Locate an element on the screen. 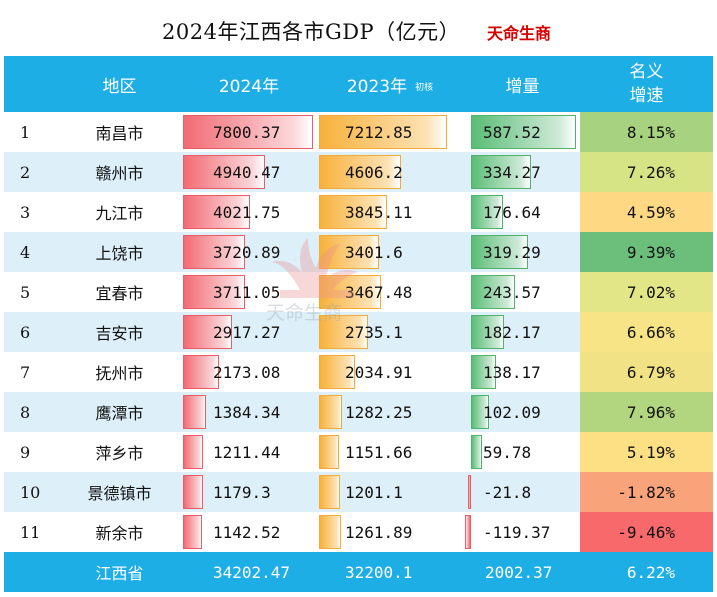  cell-value: 3467.48 is located at coordinates (379, 292).